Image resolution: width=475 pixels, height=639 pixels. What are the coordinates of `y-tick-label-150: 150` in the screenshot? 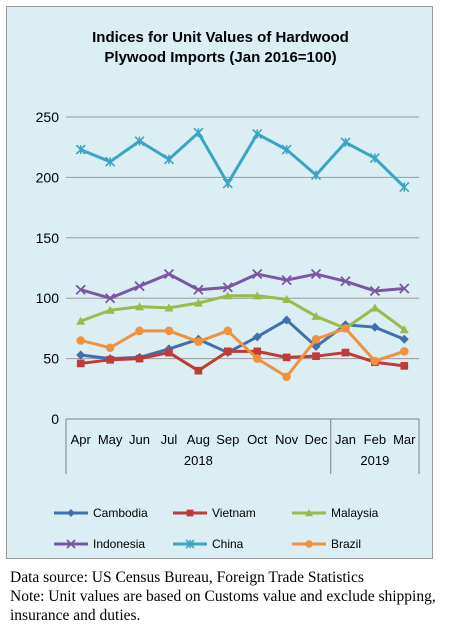 It's located at (48, 238).